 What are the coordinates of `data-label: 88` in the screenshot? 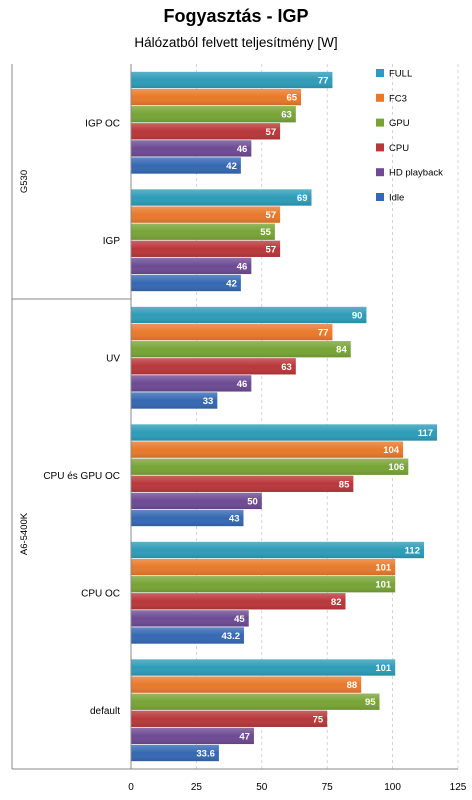 It's located at (352, 685).